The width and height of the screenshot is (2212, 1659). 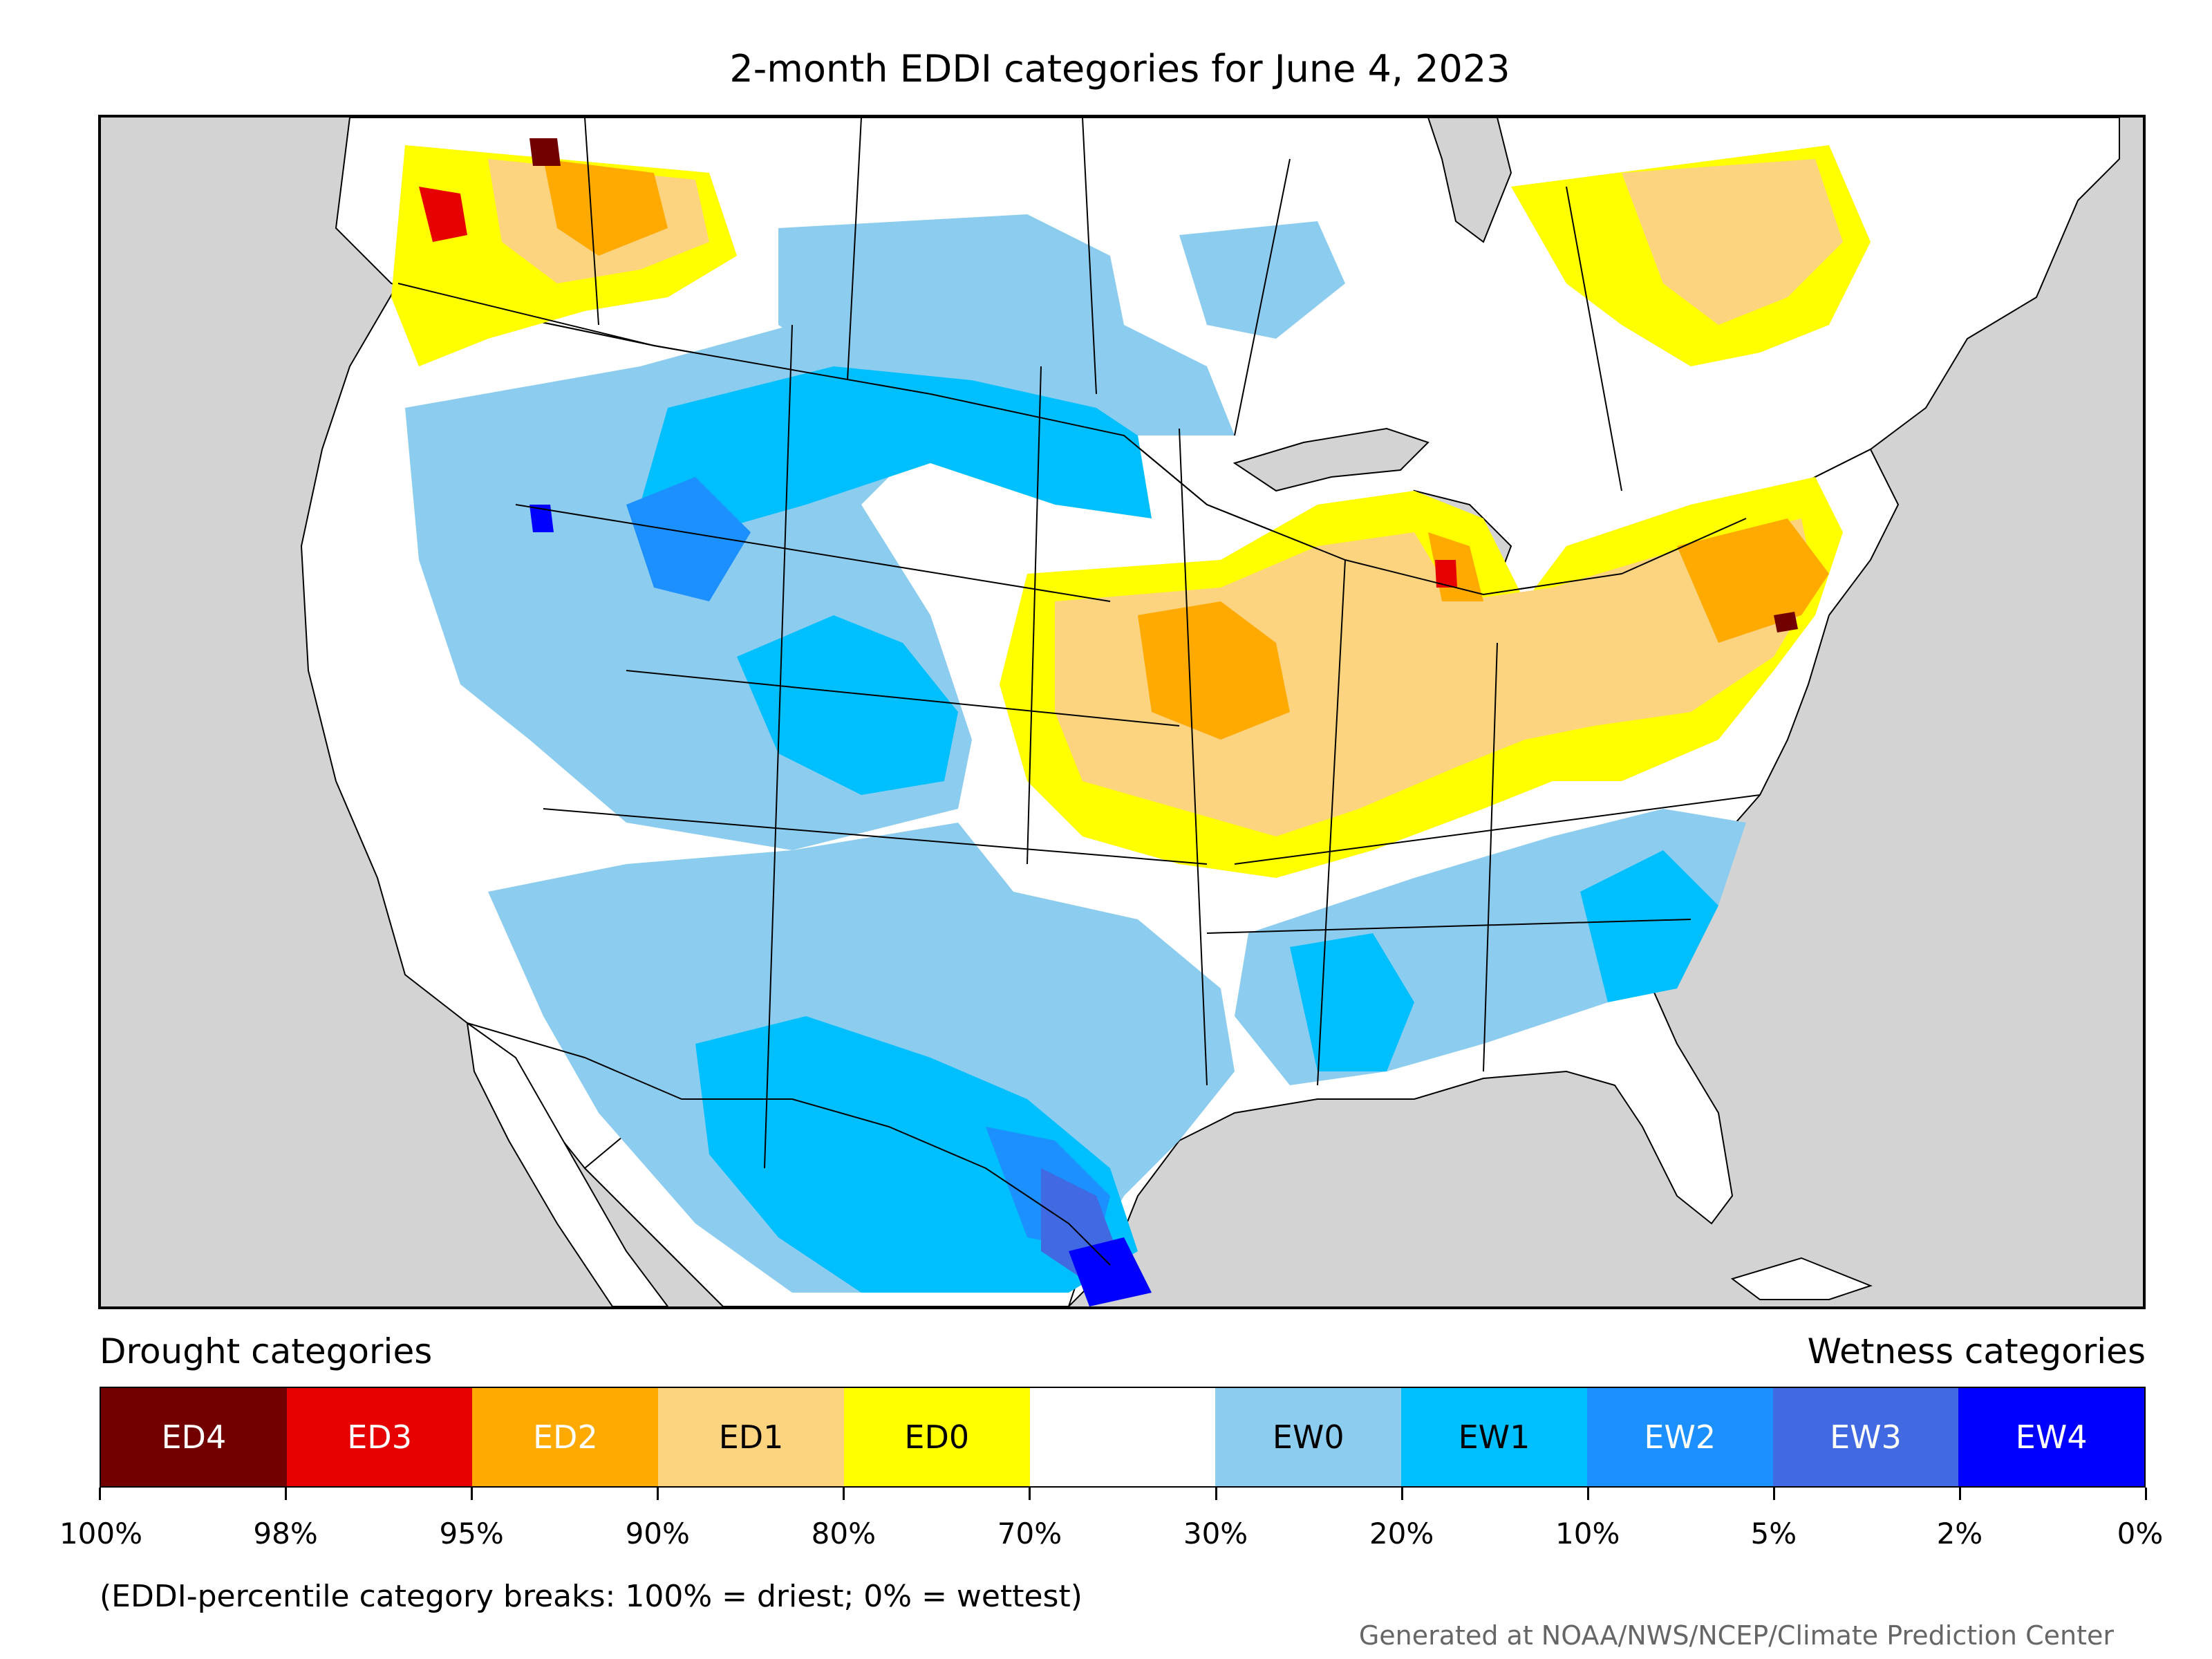 I want to click on legend-swatch-ed3: ED3, so click(x=379, y=1437).